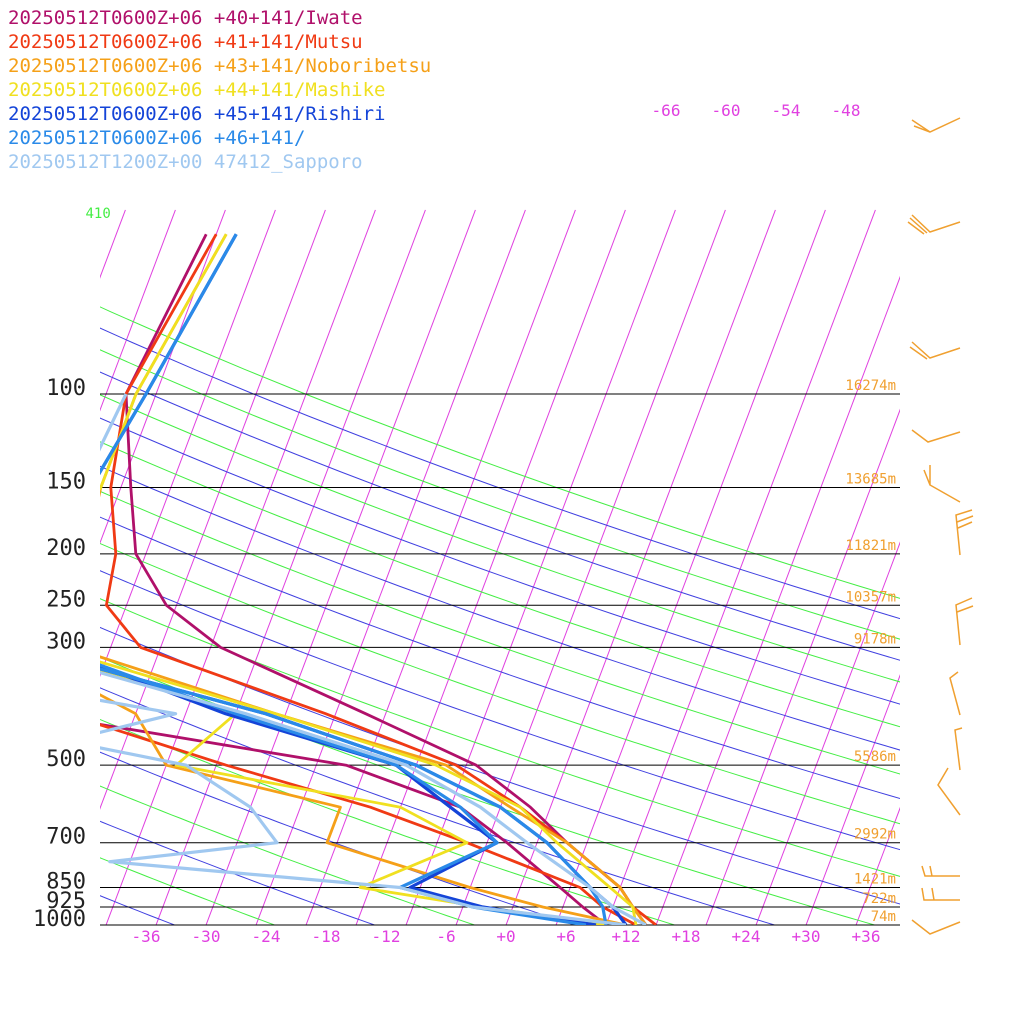 This screenshot has height=1024, width=1024. What do you see at coordinates (875, 880) in the screenshot?
I see `height-label: 1421m` at bounding box center [875, 880].